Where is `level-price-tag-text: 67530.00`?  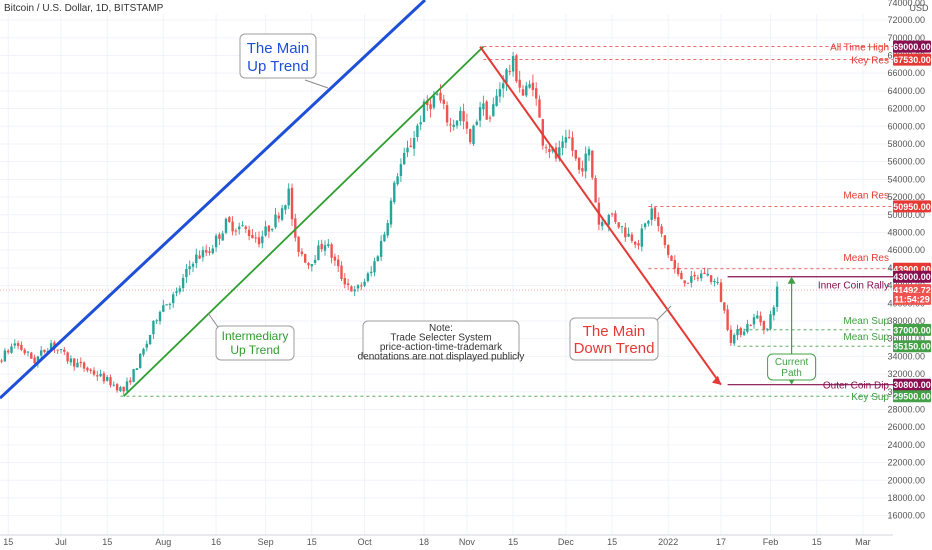
level-price-tag-text: 67530.00 is located at coordinates (912, 60).